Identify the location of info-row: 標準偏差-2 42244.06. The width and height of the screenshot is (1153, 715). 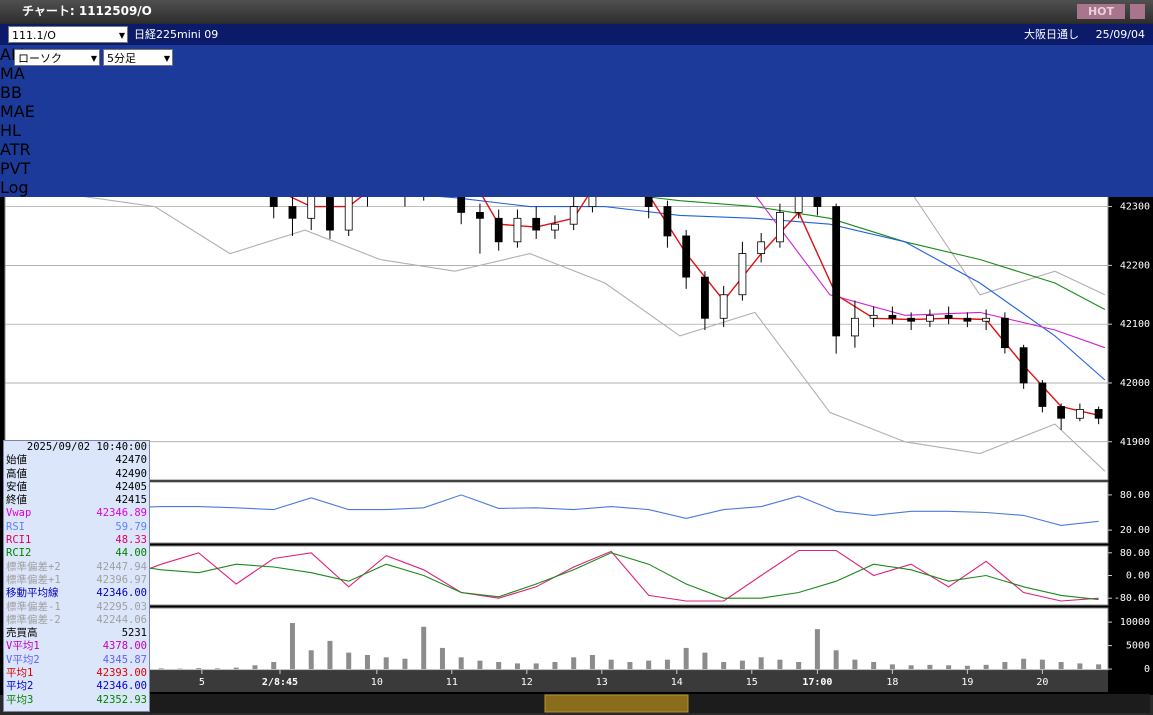
(76, 620).